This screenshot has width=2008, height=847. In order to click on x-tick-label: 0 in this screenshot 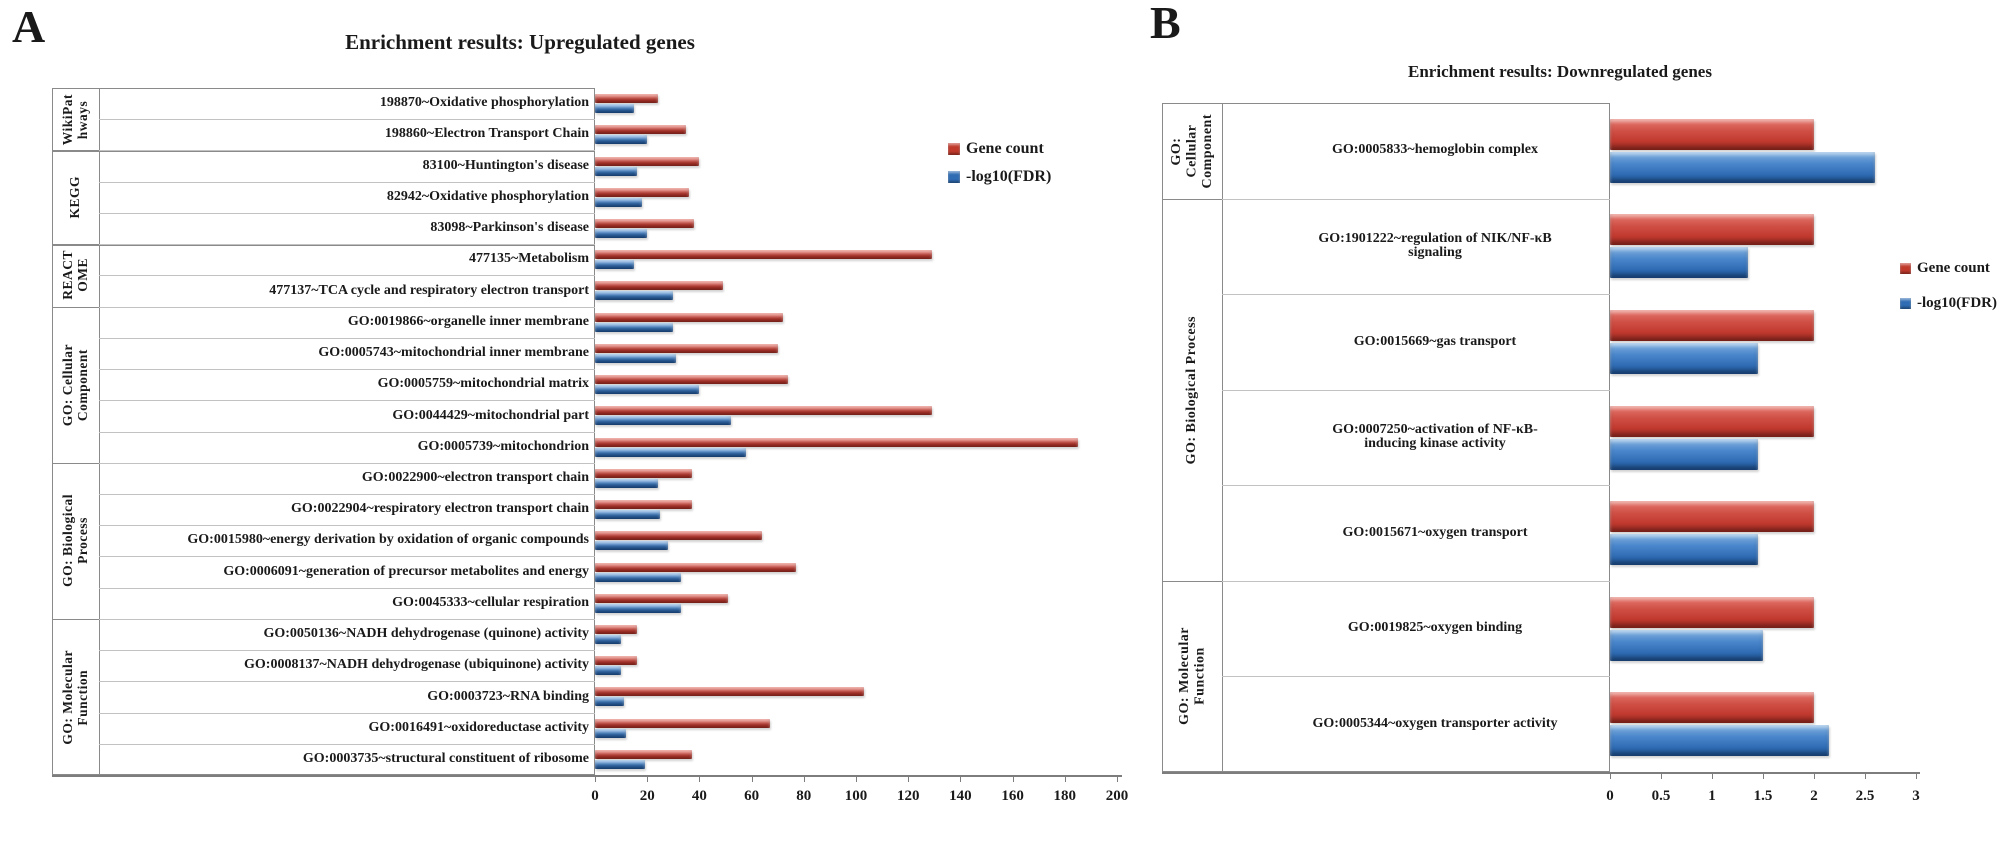, I will do `click(595, 796)`.